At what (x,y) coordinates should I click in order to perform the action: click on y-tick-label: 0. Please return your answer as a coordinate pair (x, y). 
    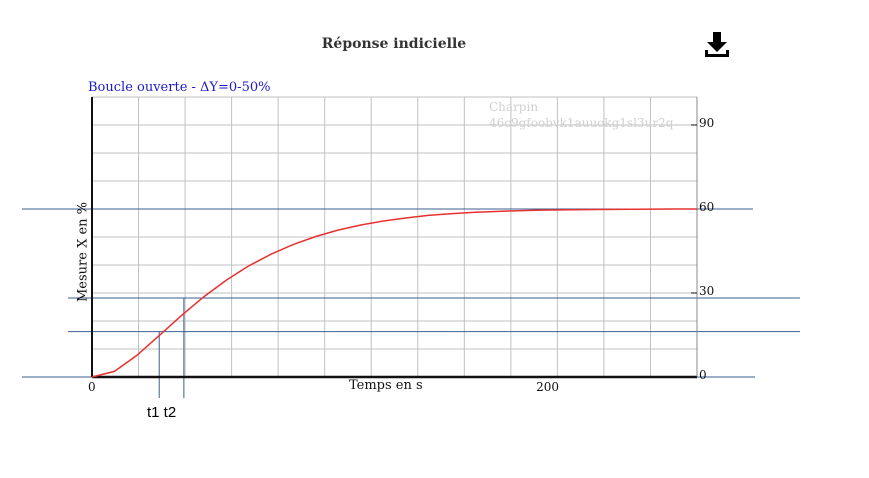
    Looking at the image, I should click on (703, 375).